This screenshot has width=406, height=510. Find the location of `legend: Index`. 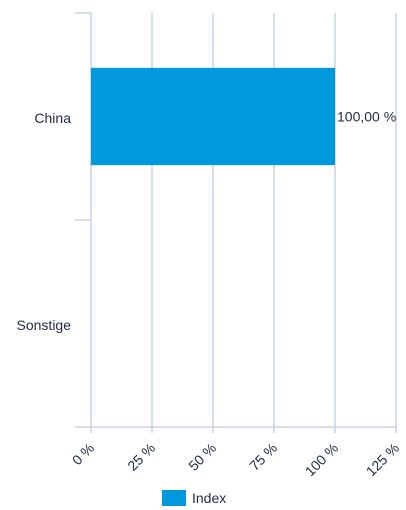

legend: Index is located at coordinates (194, 498).